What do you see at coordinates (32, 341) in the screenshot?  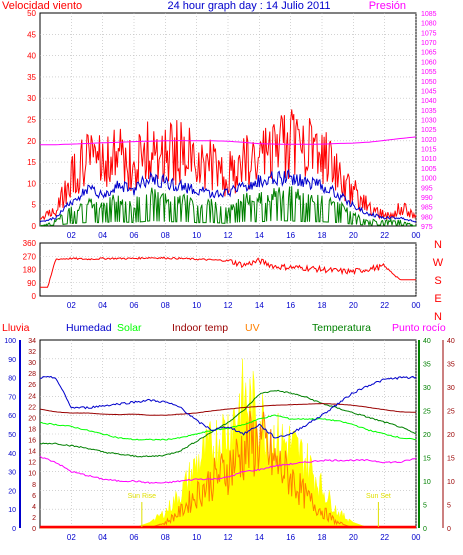 I see `indoor-tick-label: 34` at bounding box center [32, 341].